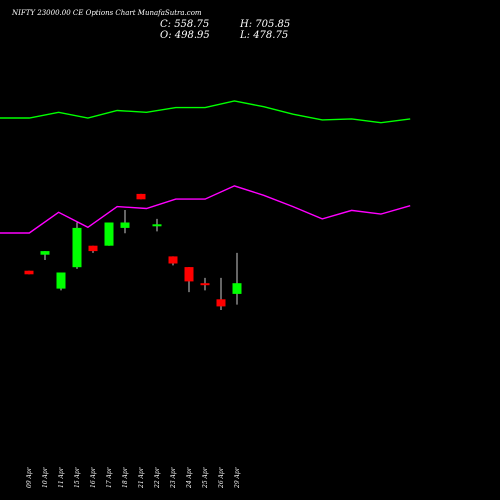 Image resolution: width=500 pixels, height=500 pixels. What do you see at coordinates (184, 24) in the screenshot?
I see `close-value: C: 558.75` at bounding box center [184, 24].